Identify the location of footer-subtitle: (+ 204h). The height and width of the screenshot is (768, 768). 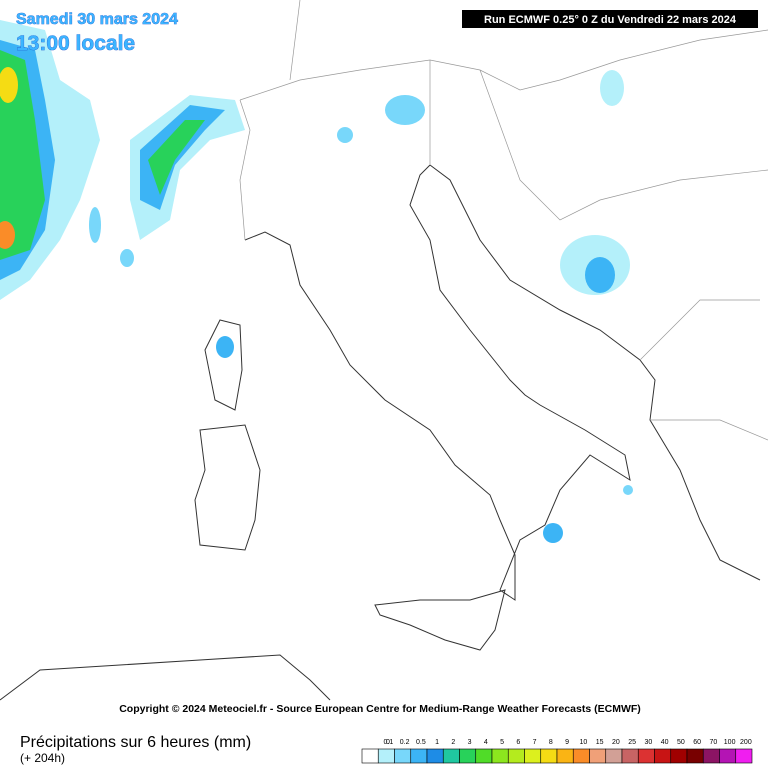
(42, 758).